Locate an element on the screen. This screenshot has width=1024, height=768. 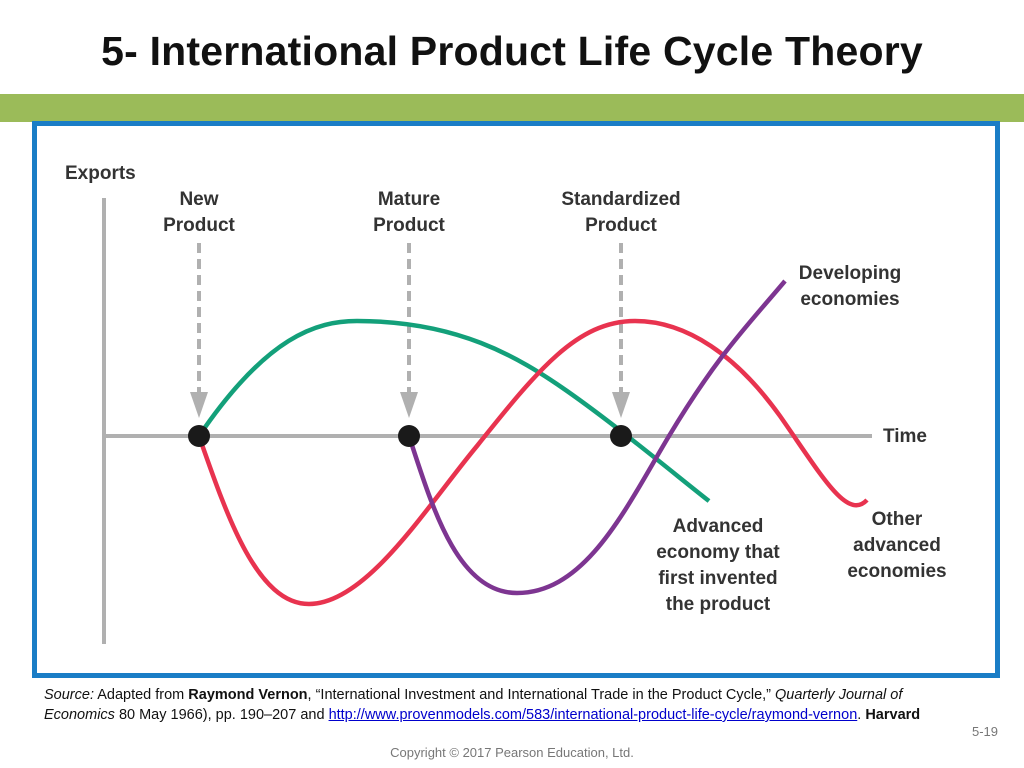
copyright-notice: Copyright © 2017 Pearson Education, Ltd. is located at coordinates (512, 752).